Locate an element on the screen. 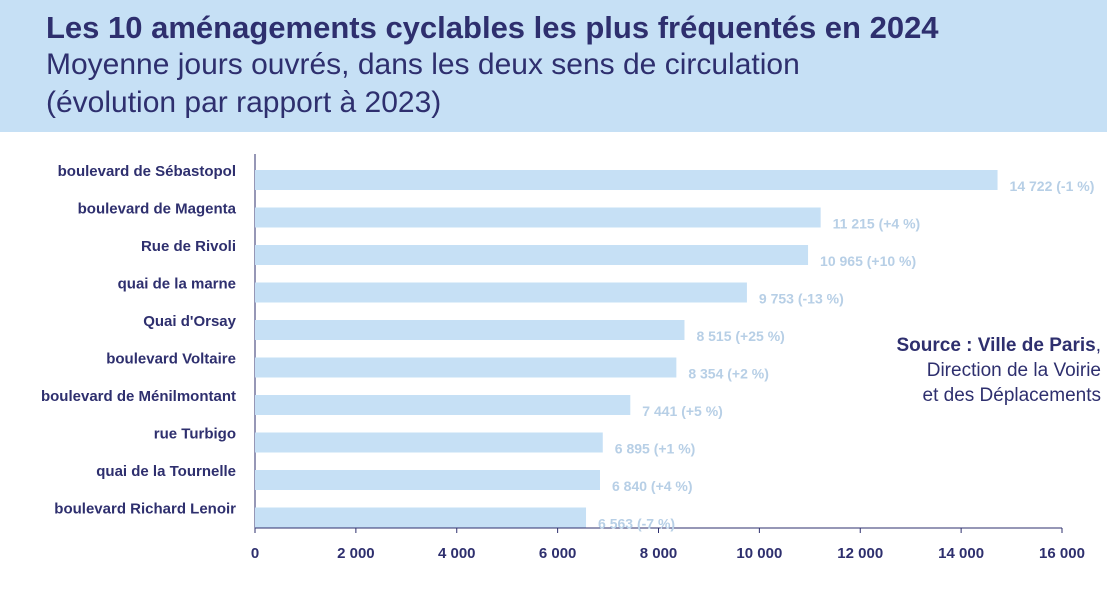 Image resolution: width=1107 pixels, height=590 pixels. category-label-3: quai de la marne is located at coordinates (177, 284).